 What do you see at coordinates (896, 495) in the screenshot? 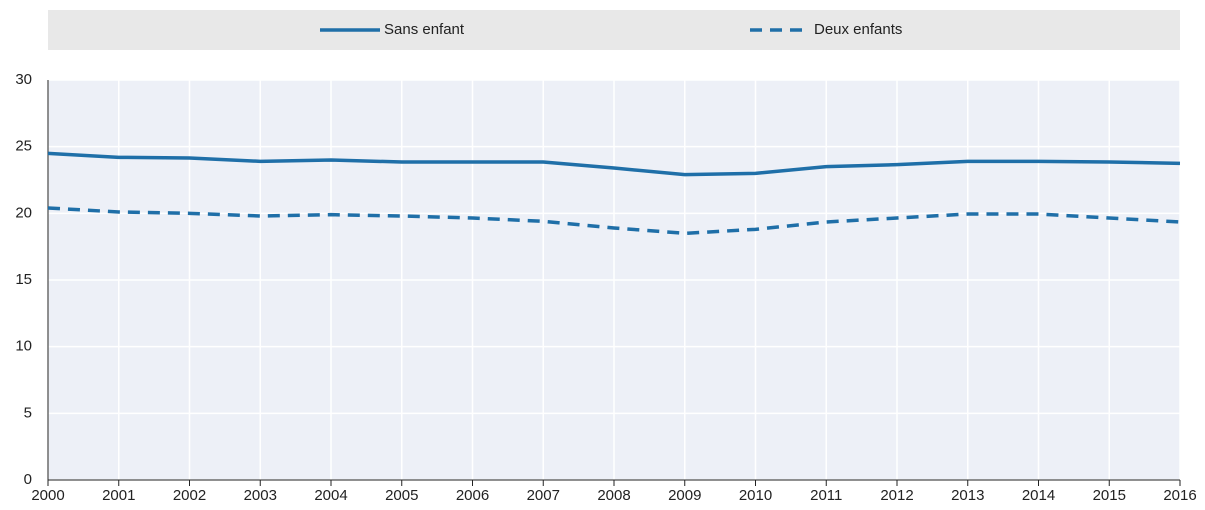
I see `x-tick-label: 2012` at bounding box center [896, 495].